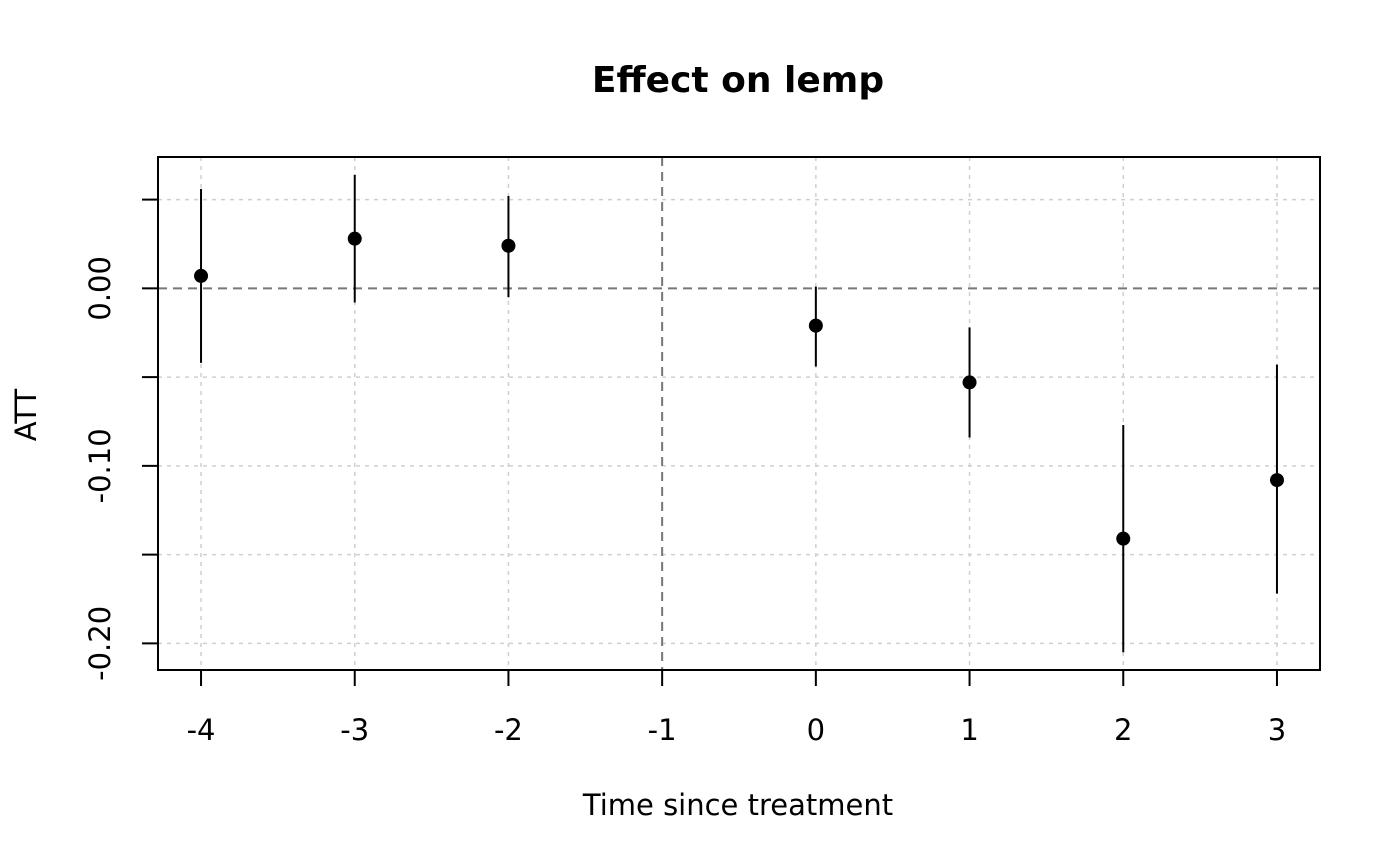 The width and height of the screenshot is (1400, 866). What do you see at coordinates (662, 730) in the screenshot?
I see `x-tick-label-3: -1` at bounding box center [662, 730].